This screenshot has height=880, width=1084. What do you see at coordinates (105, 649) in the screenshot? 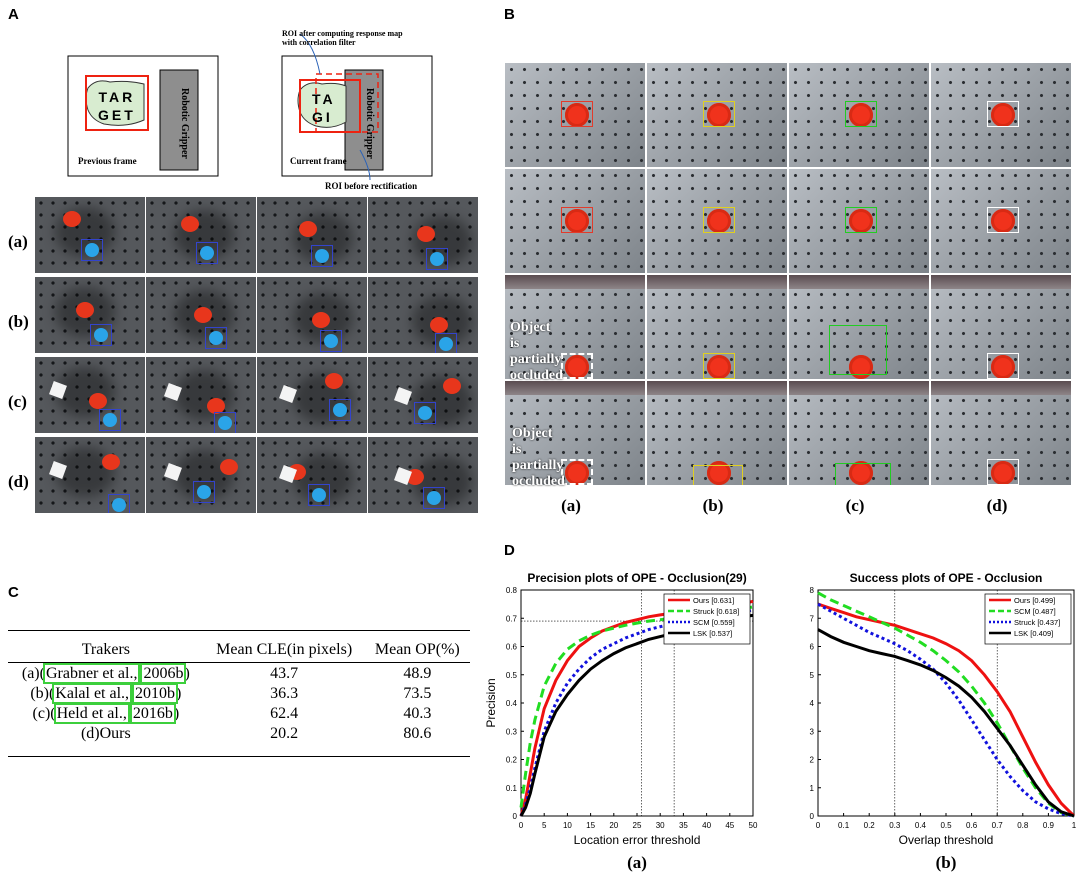
I see `header-trackers: Trakers` at bounding box center [105, 649].